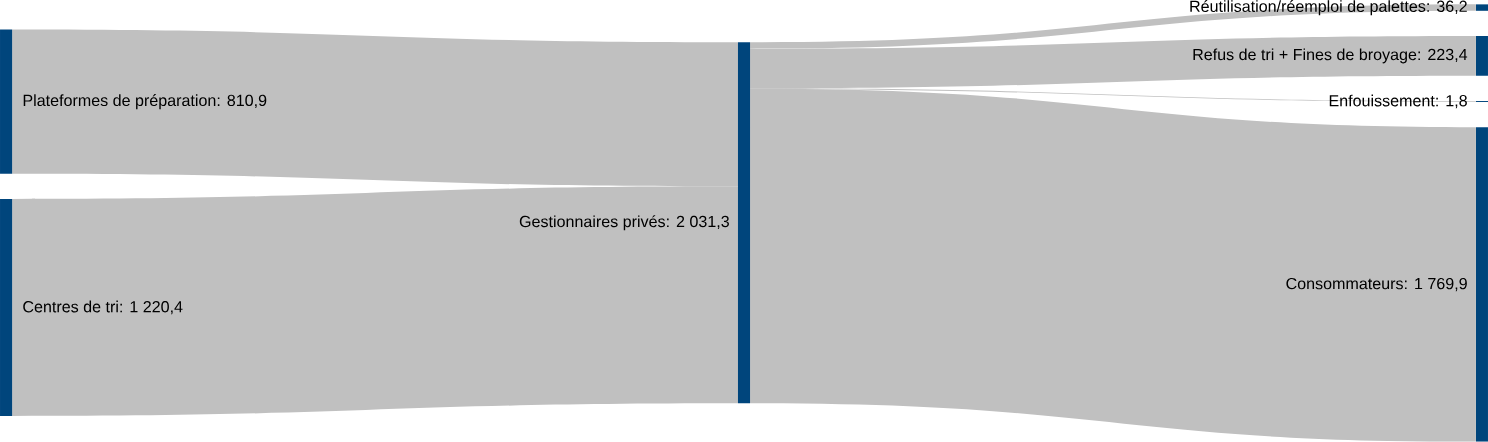  What do you see at coordinates (1305, 56) in the screenshot?
I see `category-label: Refus de tri + Fines de broyage` at bounding box center [1305, 56].